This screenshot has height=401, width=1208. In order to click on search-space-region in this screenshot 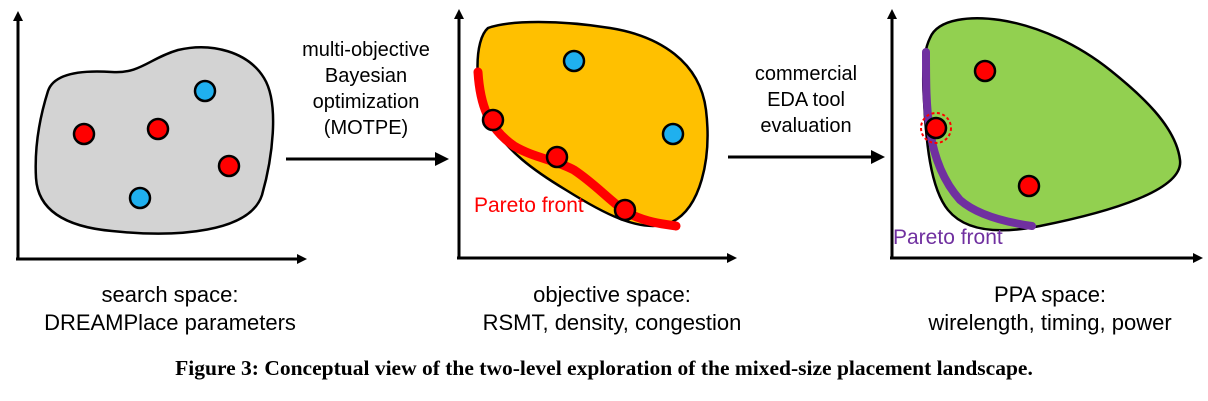, I will do `click(154, 140)`.